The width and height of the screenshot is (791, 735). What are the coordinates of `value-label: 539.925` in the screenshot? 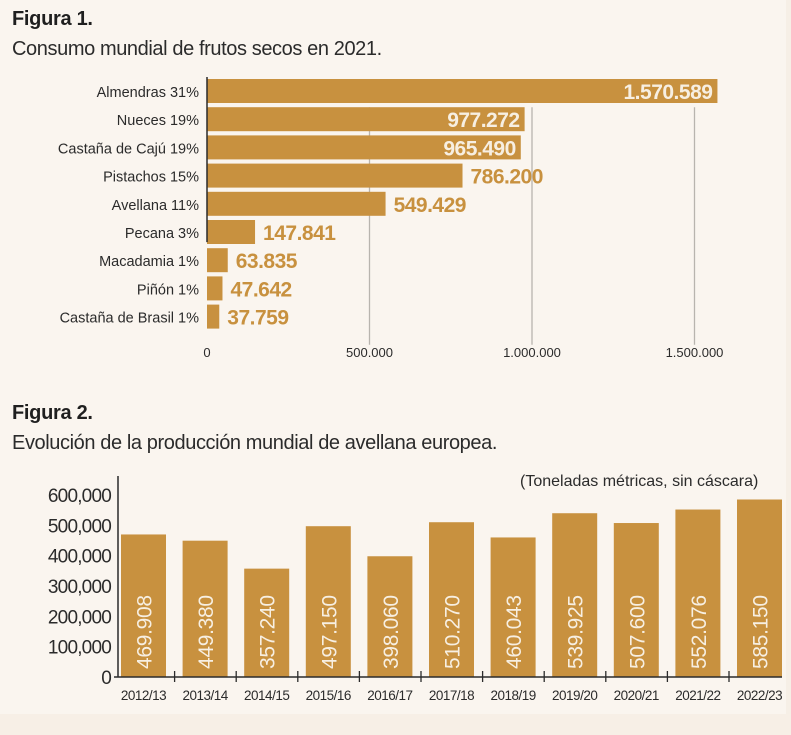 It's located at (576, 632).